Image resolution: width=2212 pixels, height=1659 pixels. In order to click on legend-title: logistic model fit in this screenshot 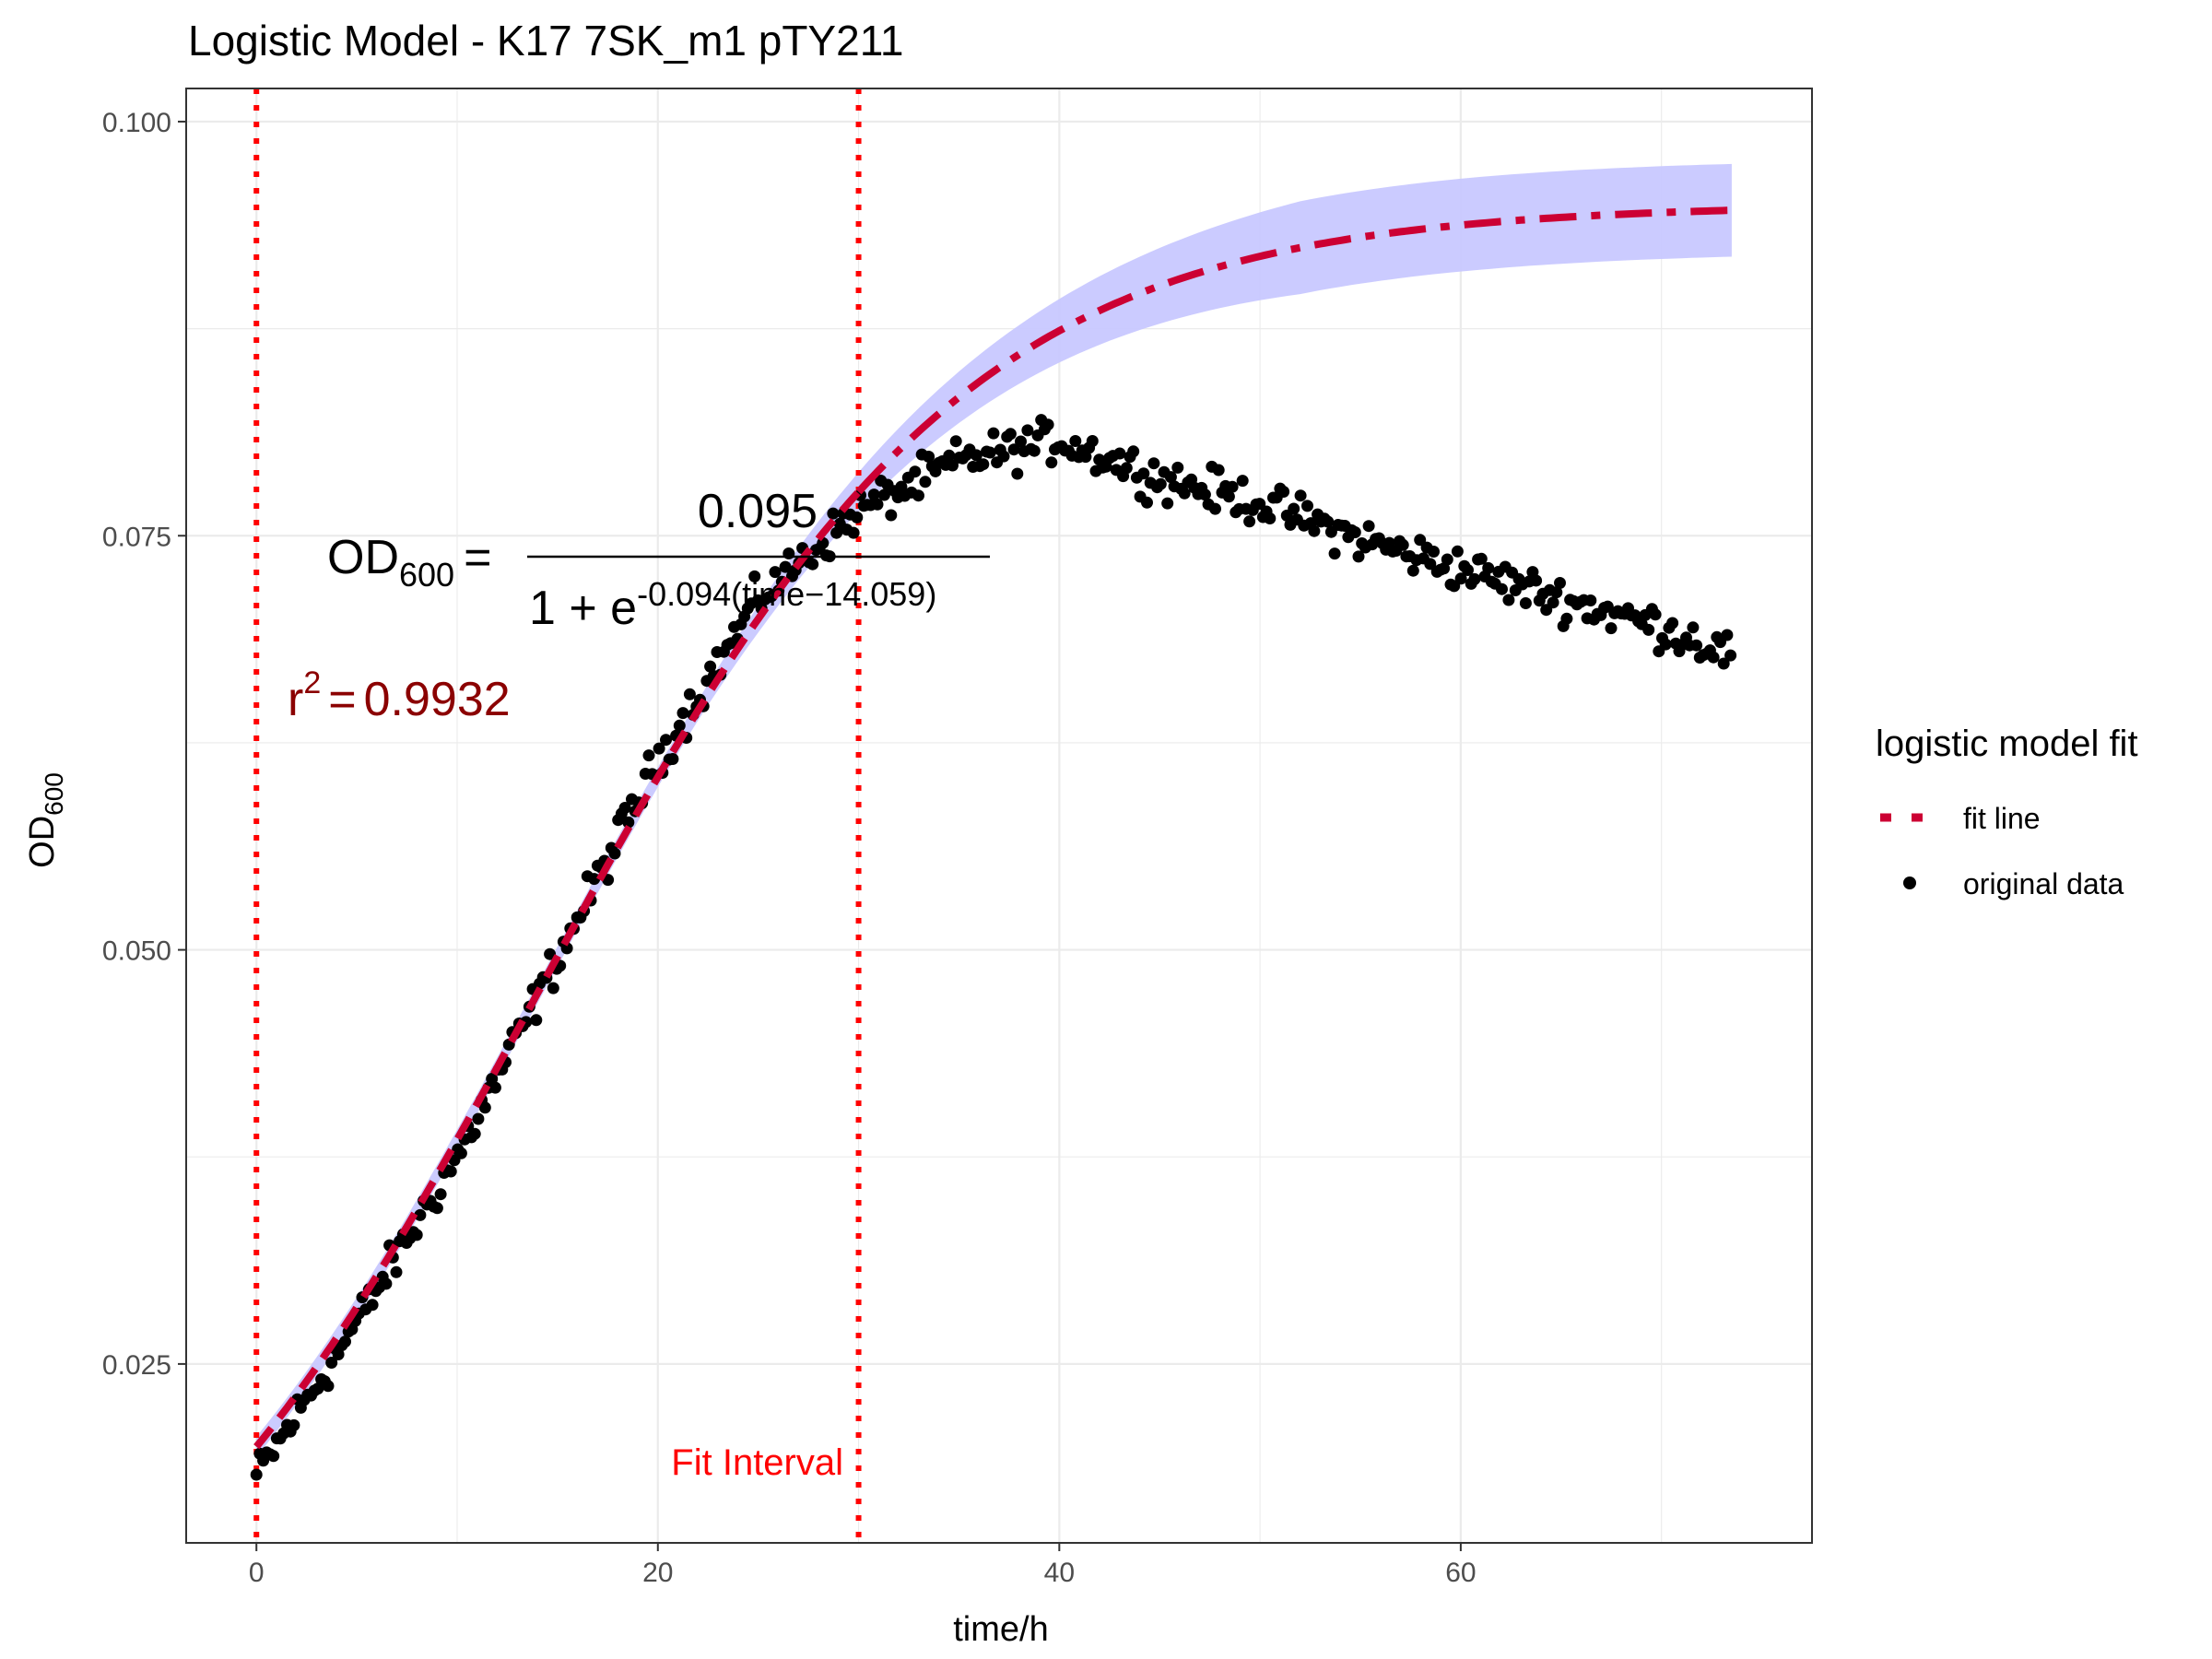, I will do `click(2007, 744)`.